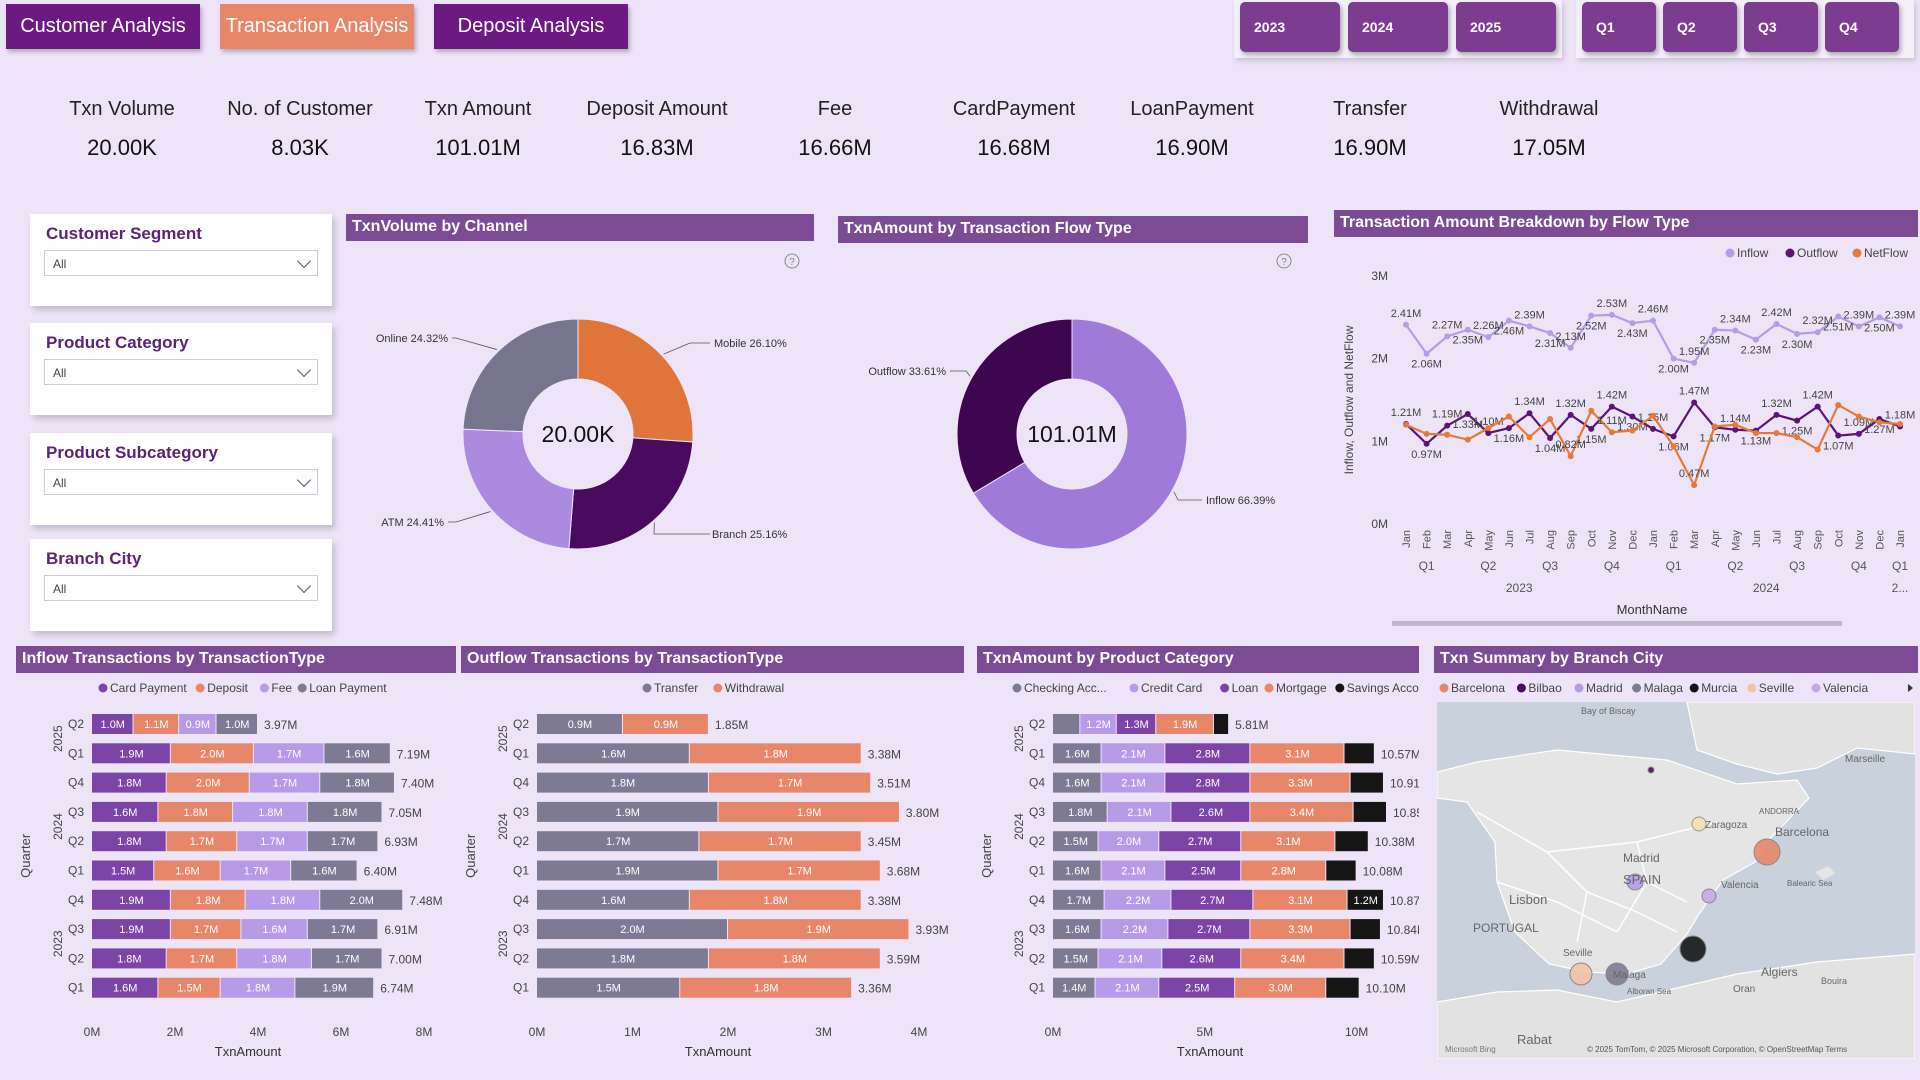 This screenshot has height=1080, width=1920. Describe the element at coordinates (181, 588) in the screenshot. I see `branch-city-dropdown: All` at that location.